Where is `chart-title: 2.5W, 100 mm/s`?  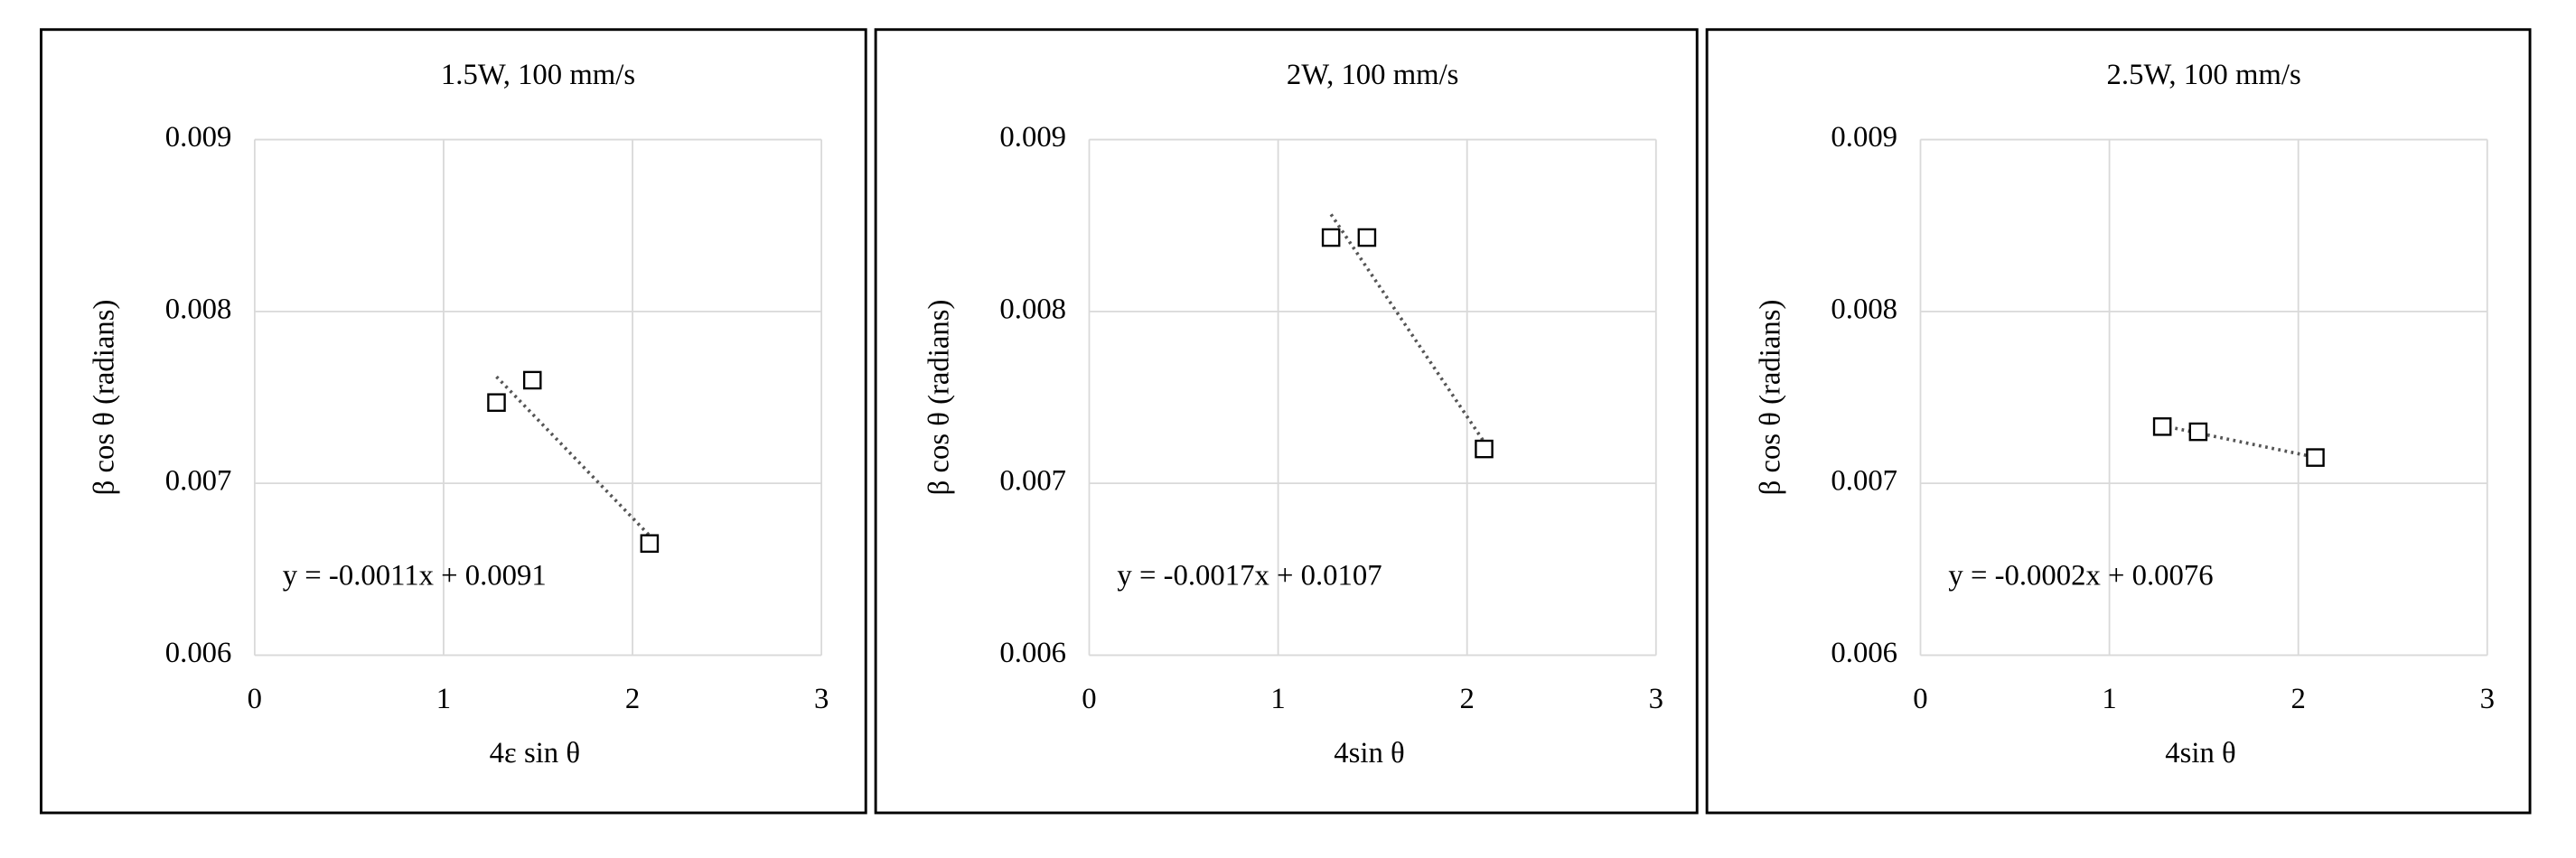 chart-title: 2.5W, 100 mm/s is located at coordinates (2204, 75).